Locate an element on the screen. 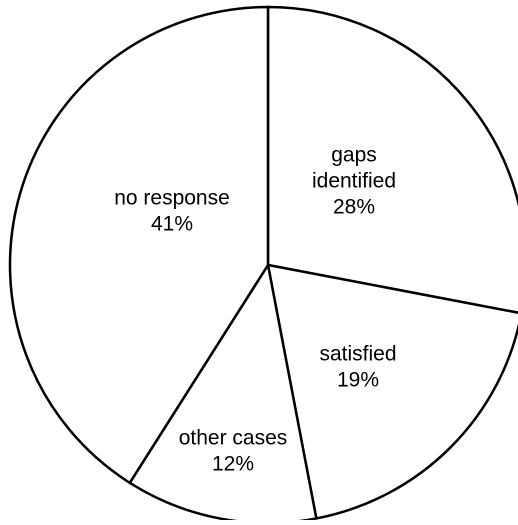  slice-value-label: 28% is located at coordinates (354, 207).